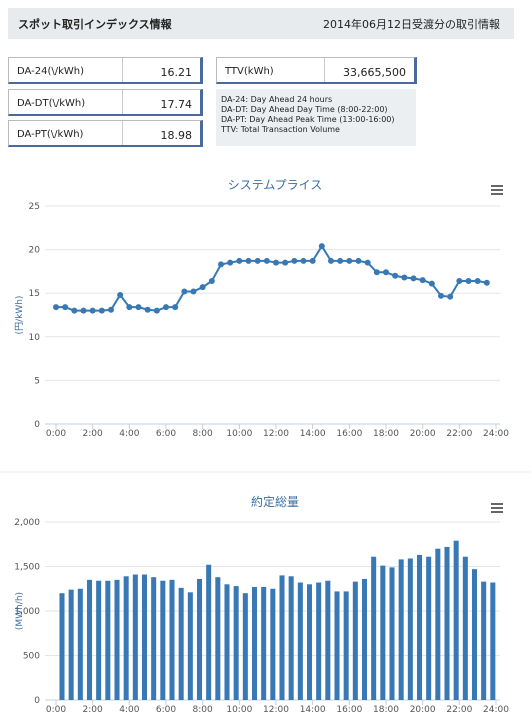  What do you see at coordinates (35, 251) in the screenshot?
I see `y-tick-label: 20` at bounding box center [35, 251].